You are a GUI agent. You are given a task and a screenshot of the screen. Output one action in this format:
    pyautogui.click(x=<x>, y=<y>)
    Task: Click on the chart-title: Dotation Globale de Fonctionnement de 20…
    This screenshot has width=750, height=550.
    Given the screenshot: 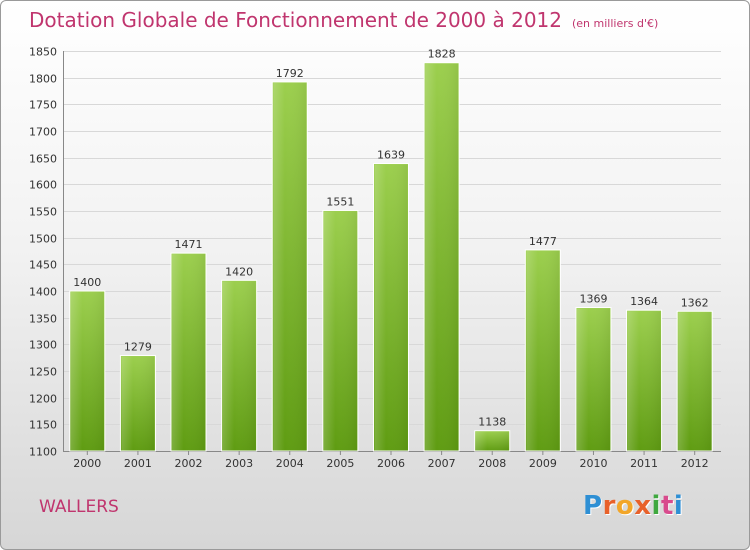 What is the action you would take?
    pyautogui.click(x=343, y=20)
    